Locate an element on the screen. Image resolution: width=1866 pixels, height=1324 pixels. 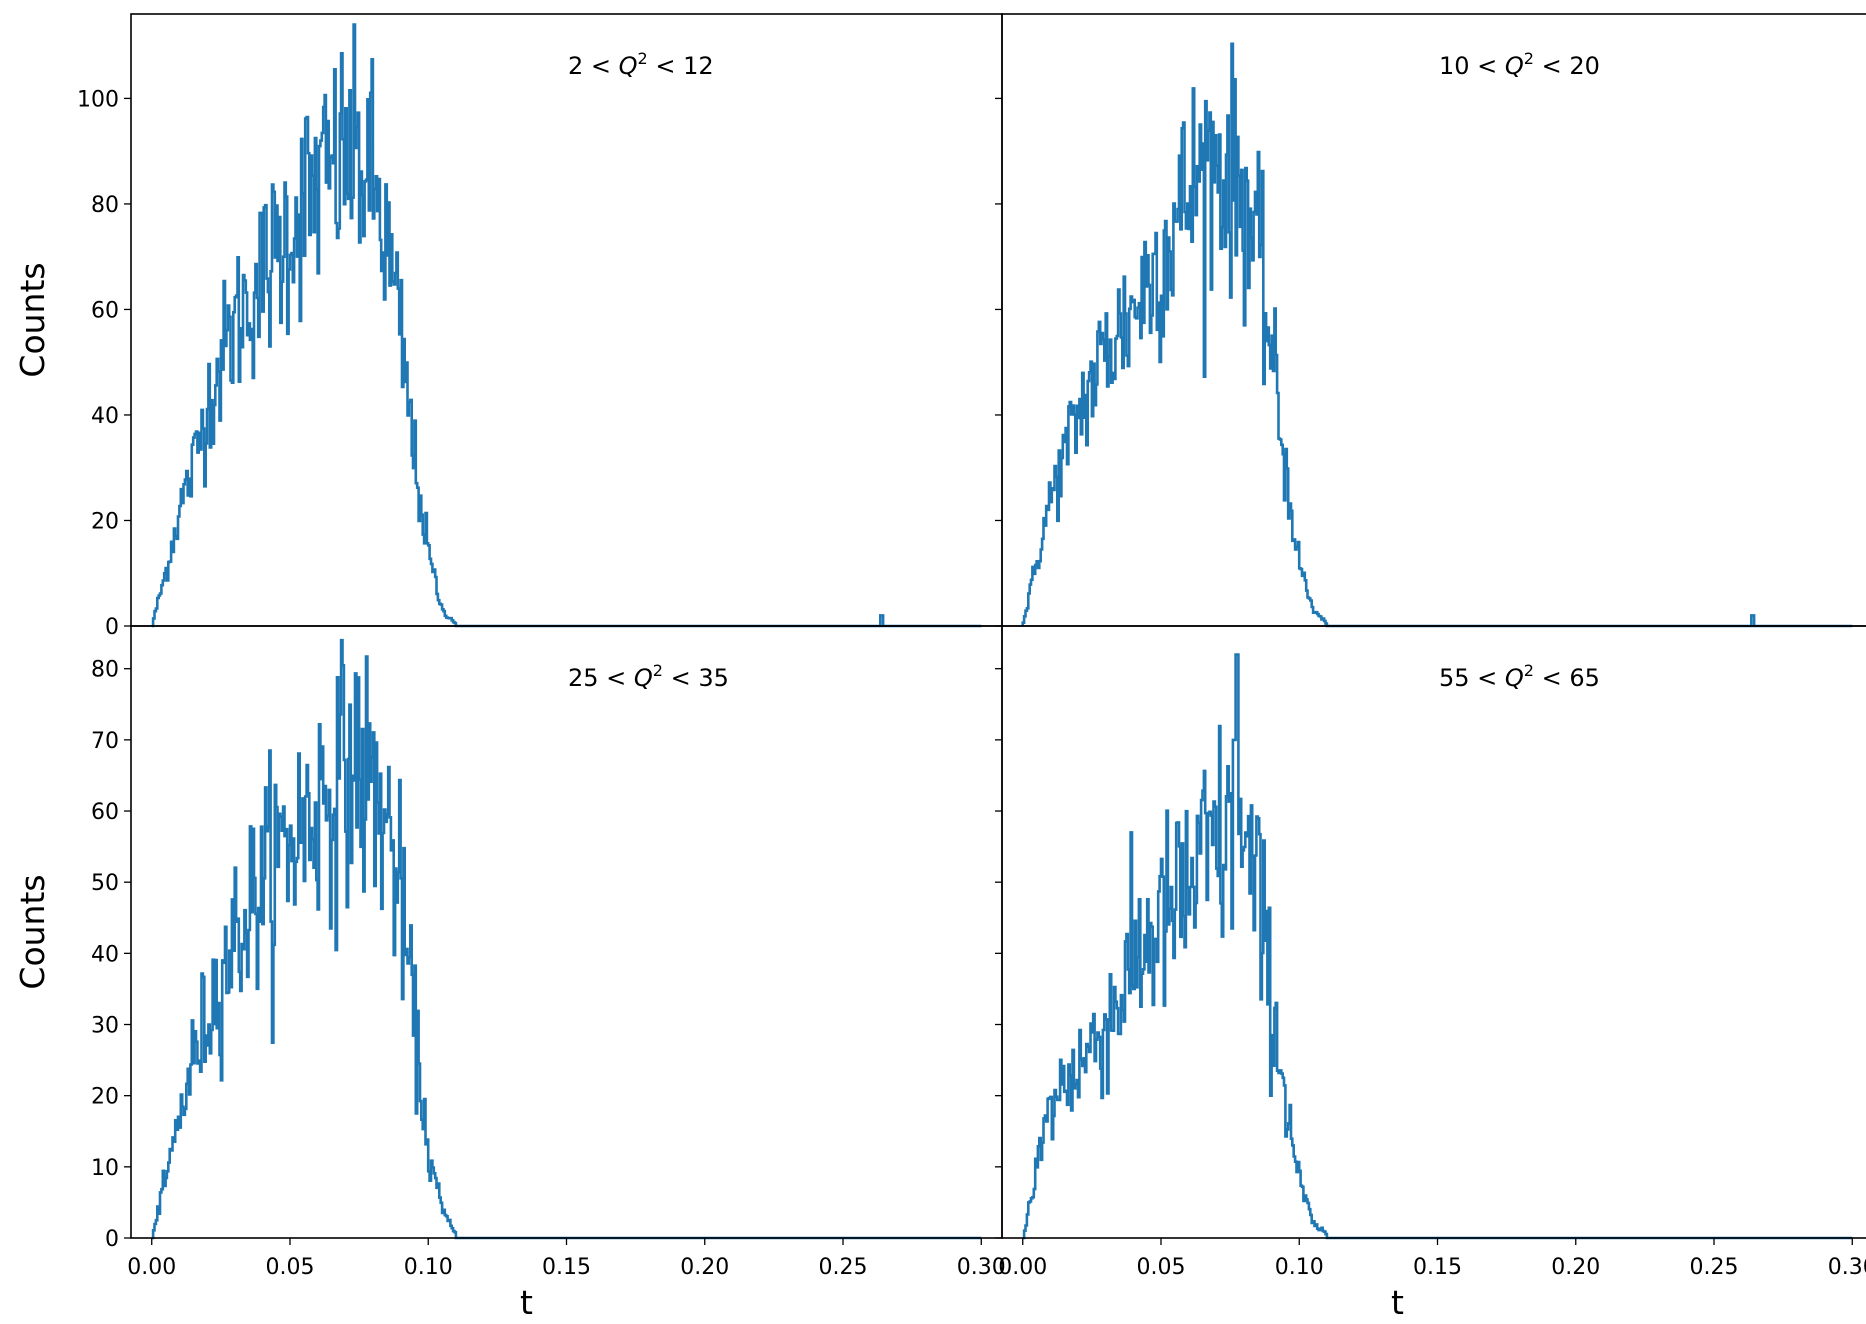
y-tick-label: 70 is located at coordinates (105, 741).